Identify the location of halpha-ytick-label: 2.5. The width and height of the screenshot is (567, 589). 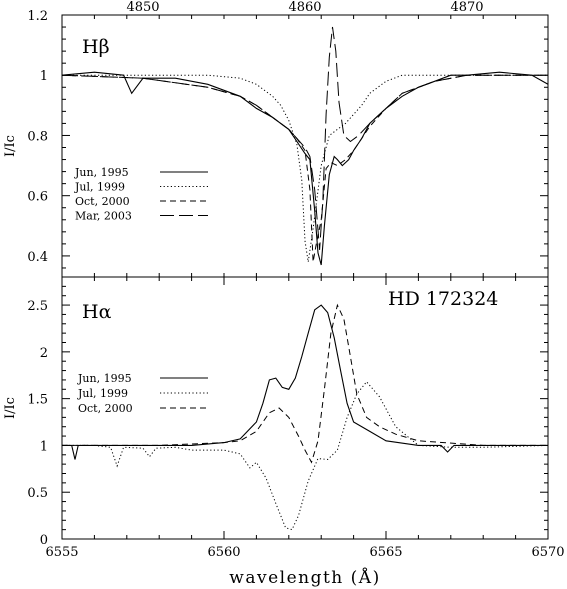
(37, 306).